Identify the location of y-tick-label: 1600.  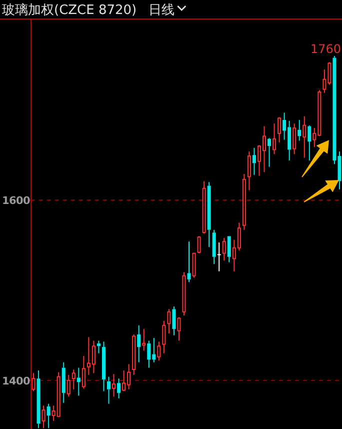
(16, 201).